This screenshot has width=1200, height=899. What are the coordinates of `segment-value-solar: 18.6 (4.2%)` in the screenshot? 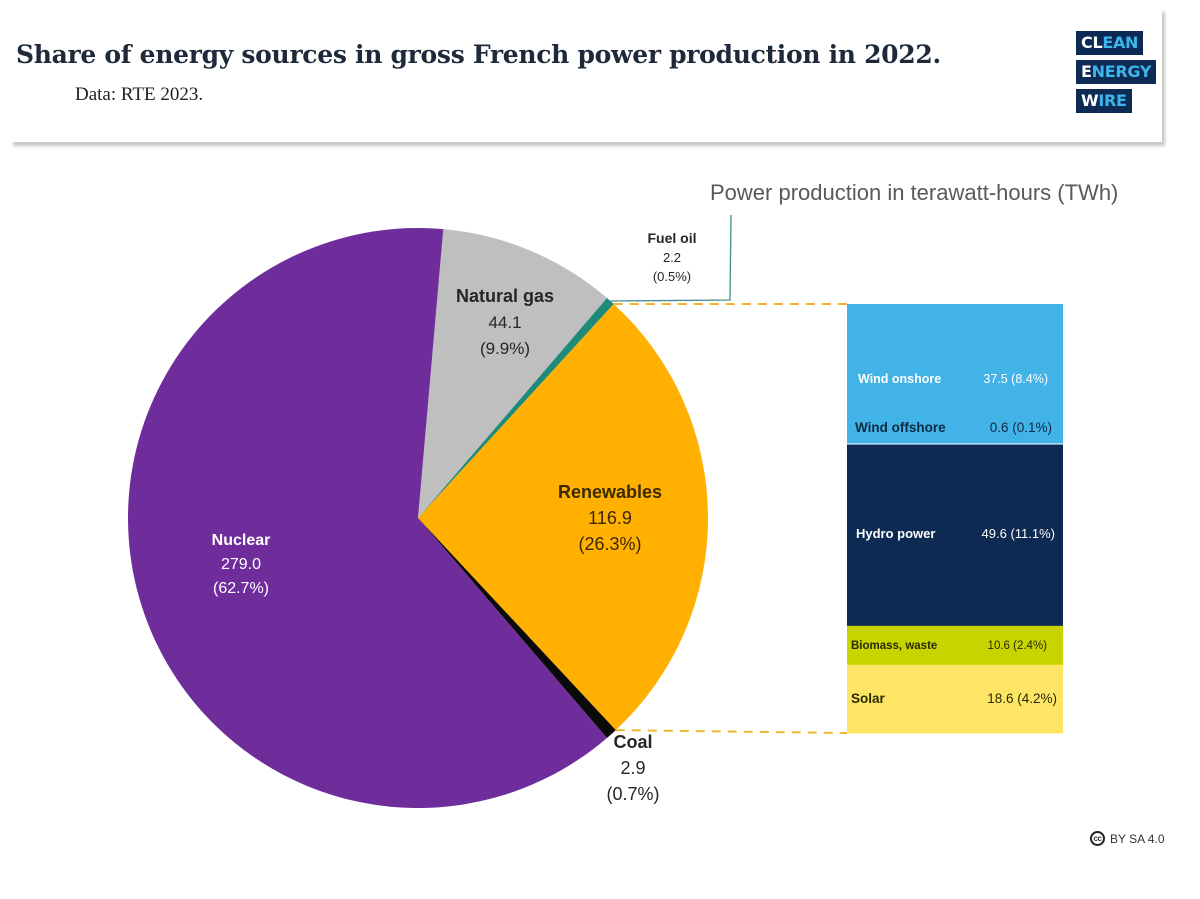 It's located at (1022, 698).